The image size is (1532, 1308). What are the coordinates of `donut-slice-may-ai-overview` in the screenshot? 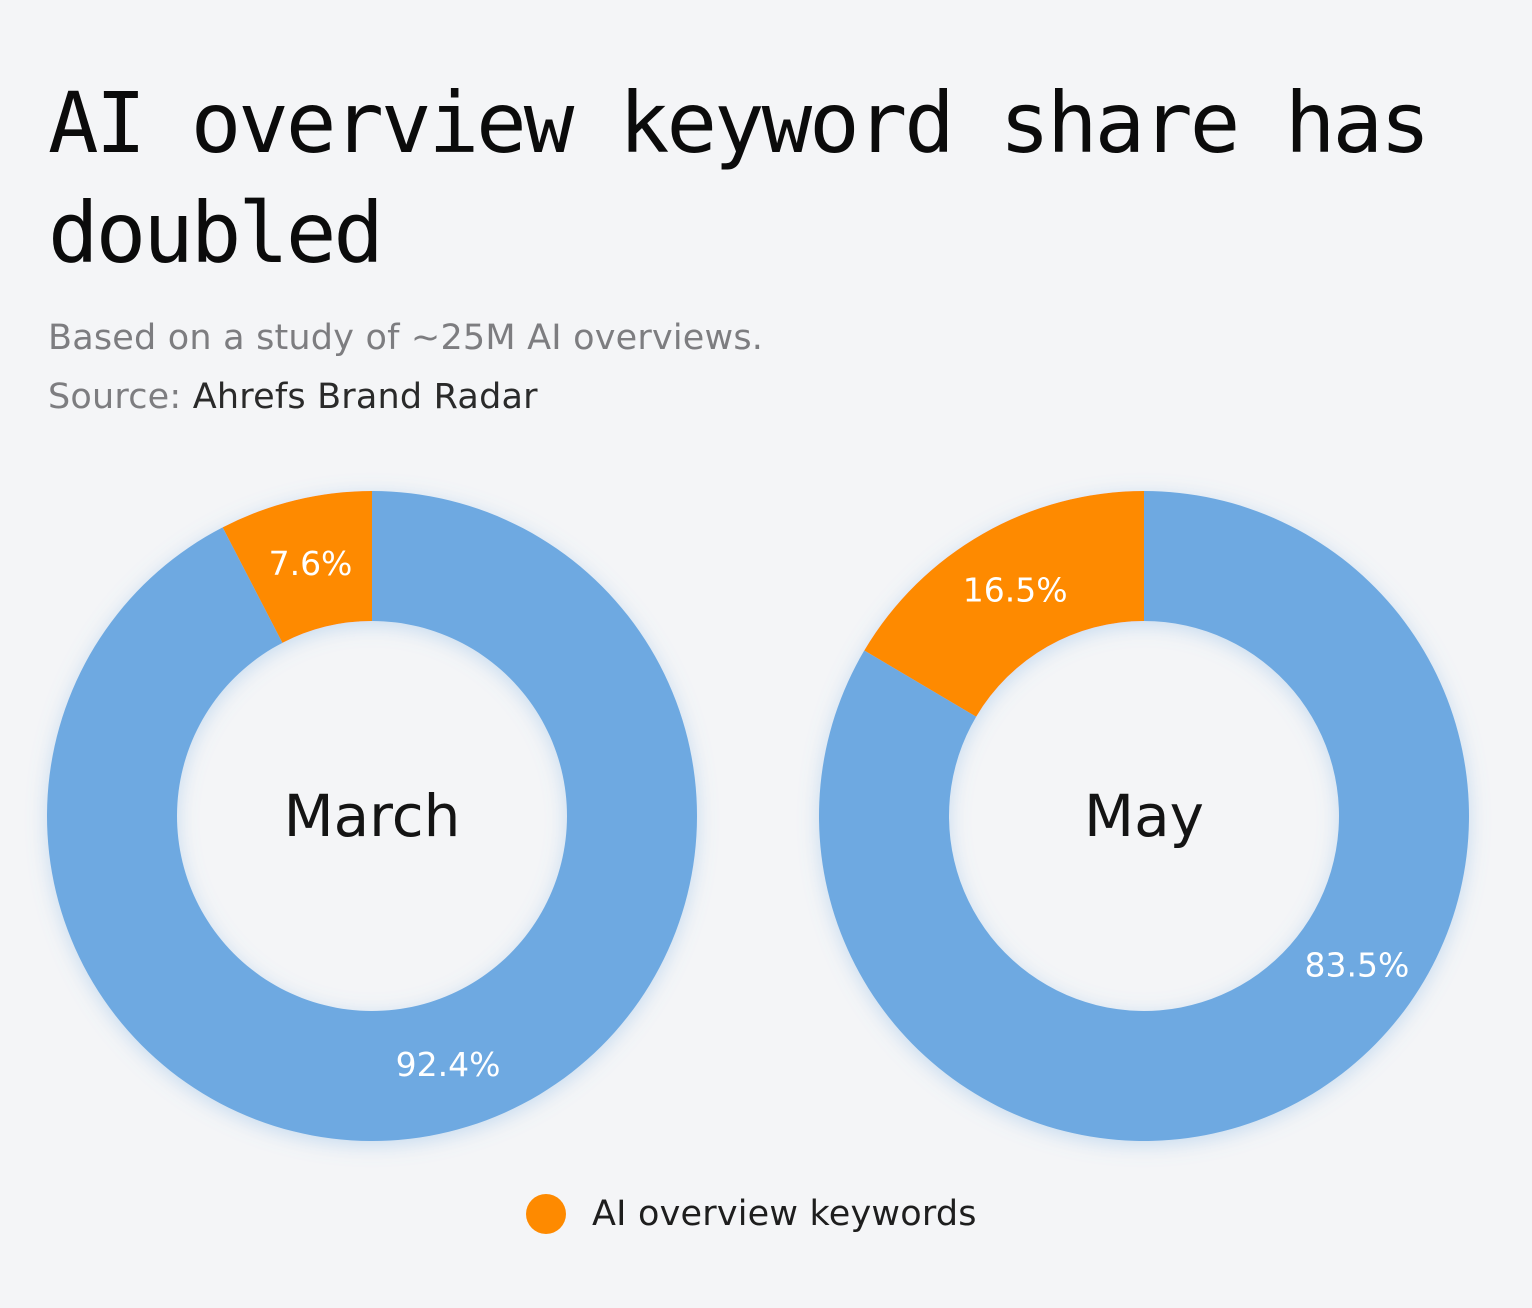 It's located at (1004, 604).